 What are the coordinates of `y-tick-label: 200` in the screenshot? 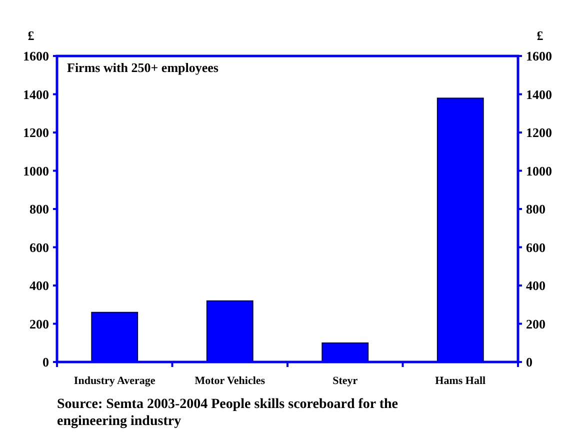 It's located at (39, 324).